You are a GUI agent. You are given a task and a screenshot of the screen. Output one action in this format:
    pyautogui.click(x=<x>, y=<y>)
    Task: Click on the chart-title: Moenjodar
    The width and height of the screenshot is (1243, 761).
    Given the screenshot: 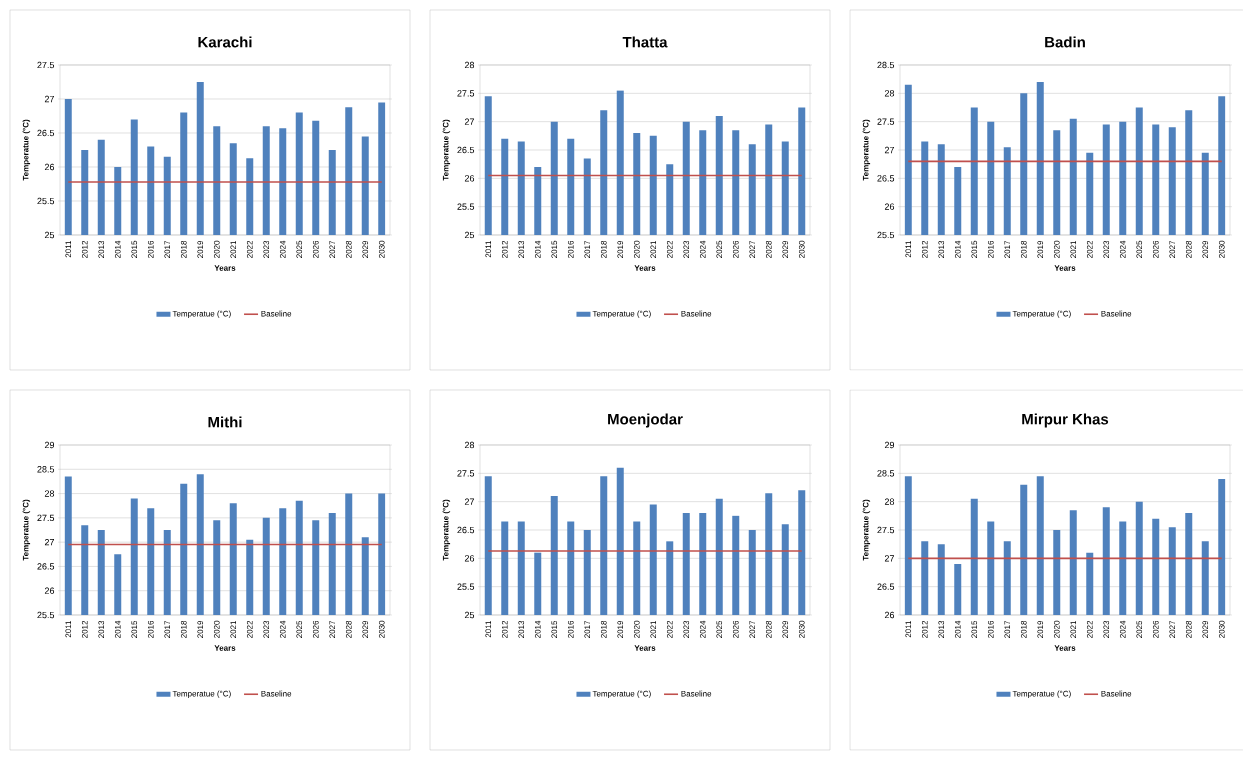 What is the action you would take?
    pyautogui.click(x=645, y=420)
    